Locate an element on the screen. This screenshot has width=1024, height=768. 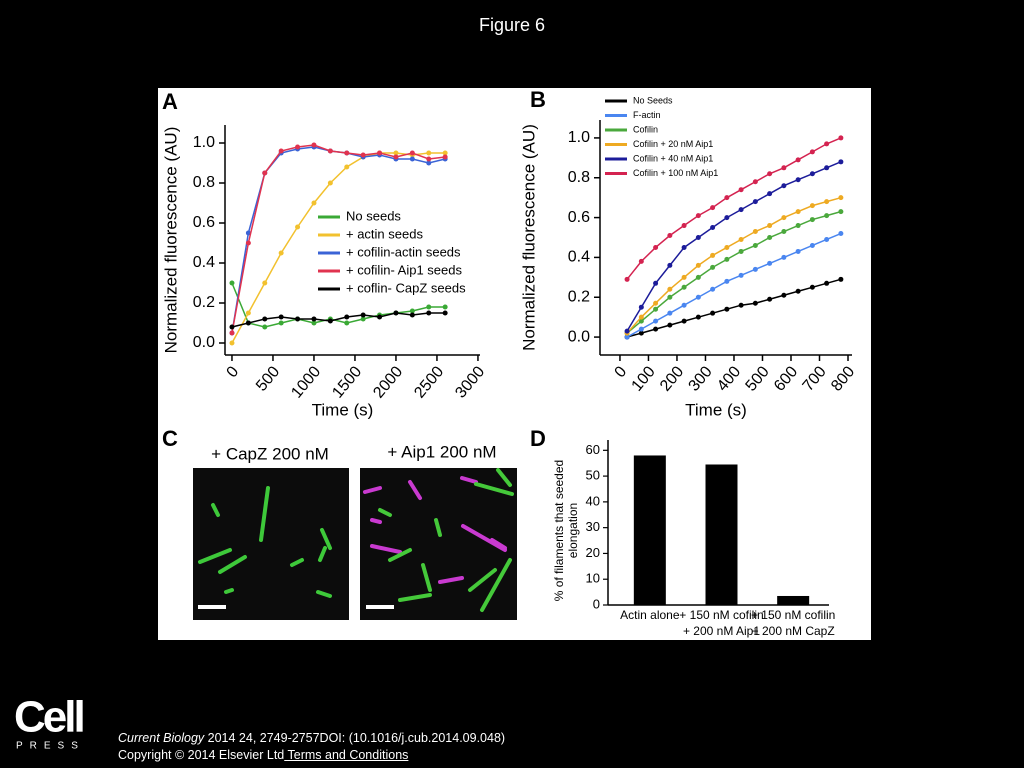
panel-label: B is located at coordinates (538, 99).